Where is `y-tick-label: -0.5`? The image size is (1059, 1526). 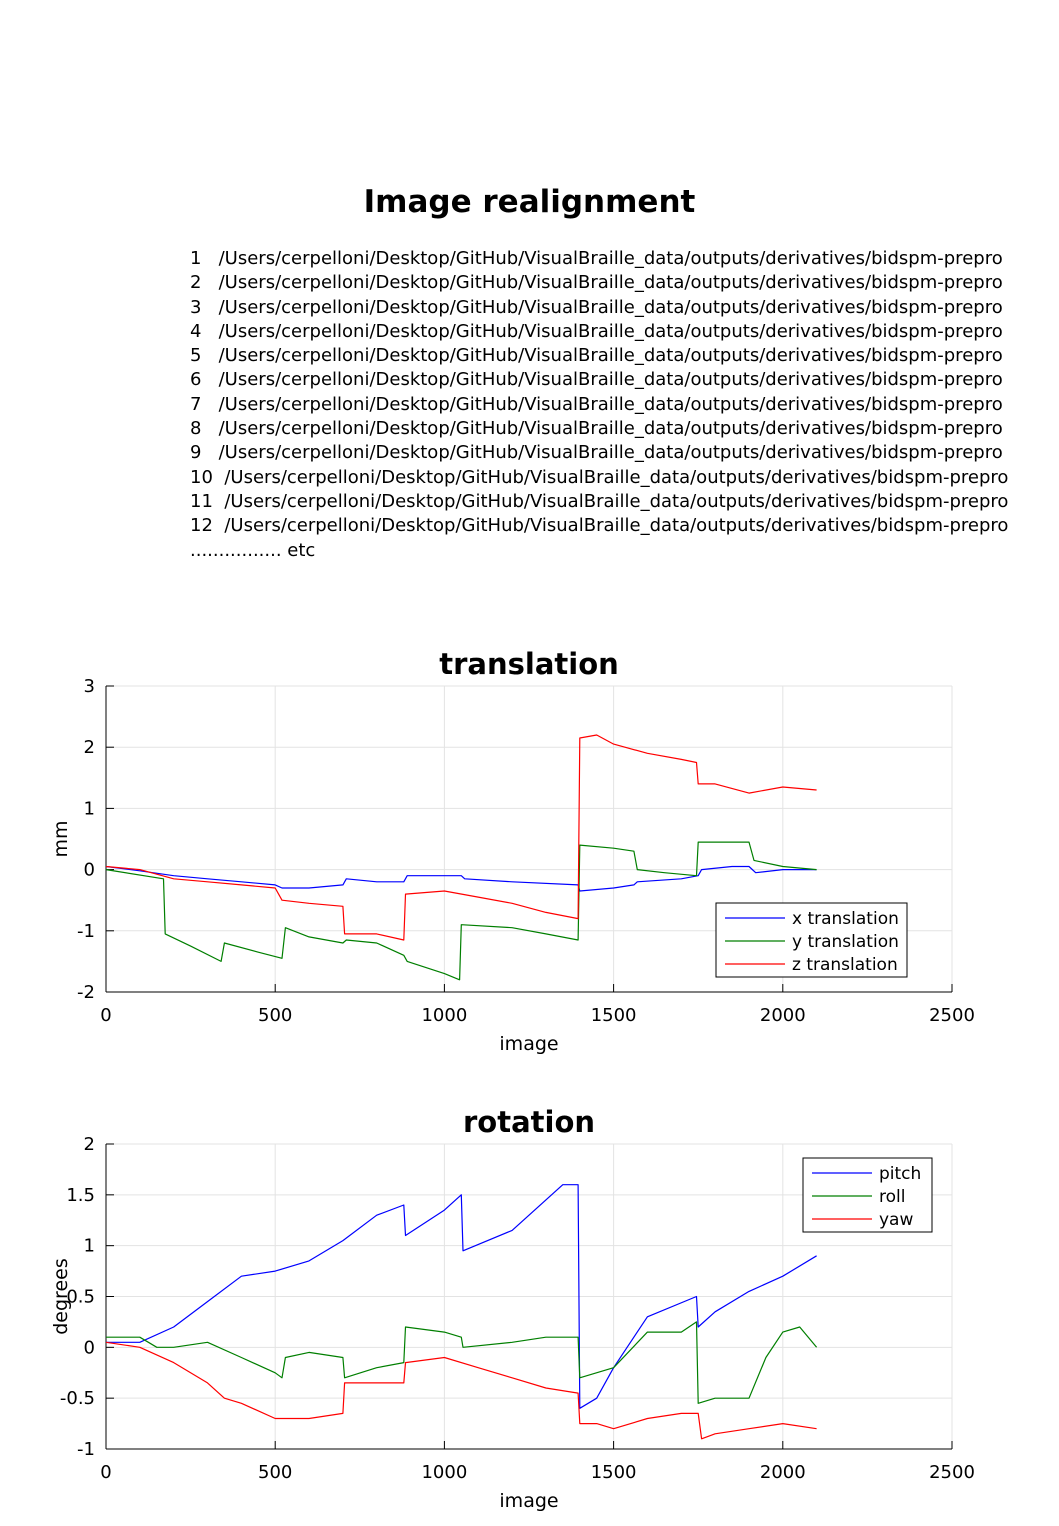
y-tick-label: -0.5 is located at coordinates (77, 1398).